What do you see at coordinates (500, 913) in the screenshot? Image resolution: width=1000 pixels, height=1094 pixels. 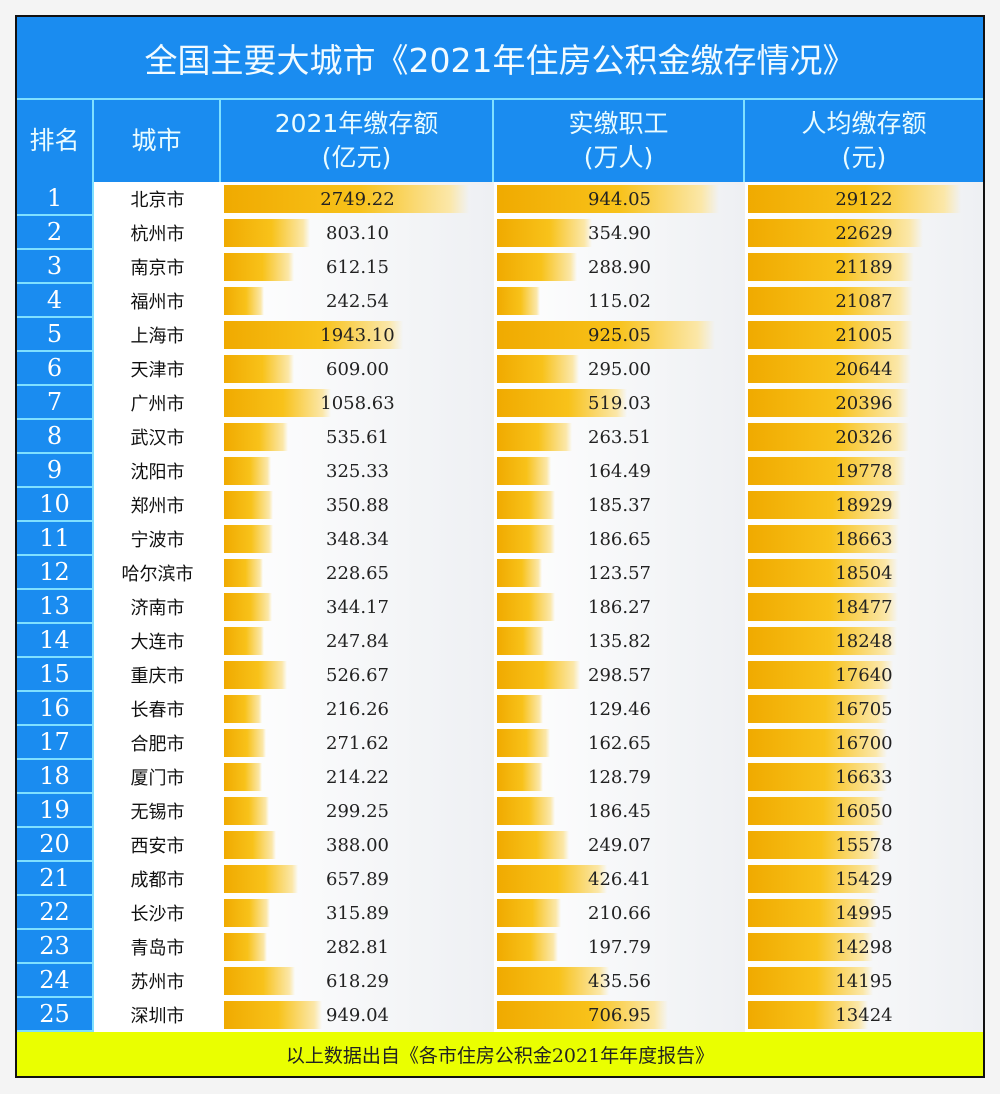 I see `table-row: 22 长沙市 315.89 210.66 14995` at bounding box center [500, 913].